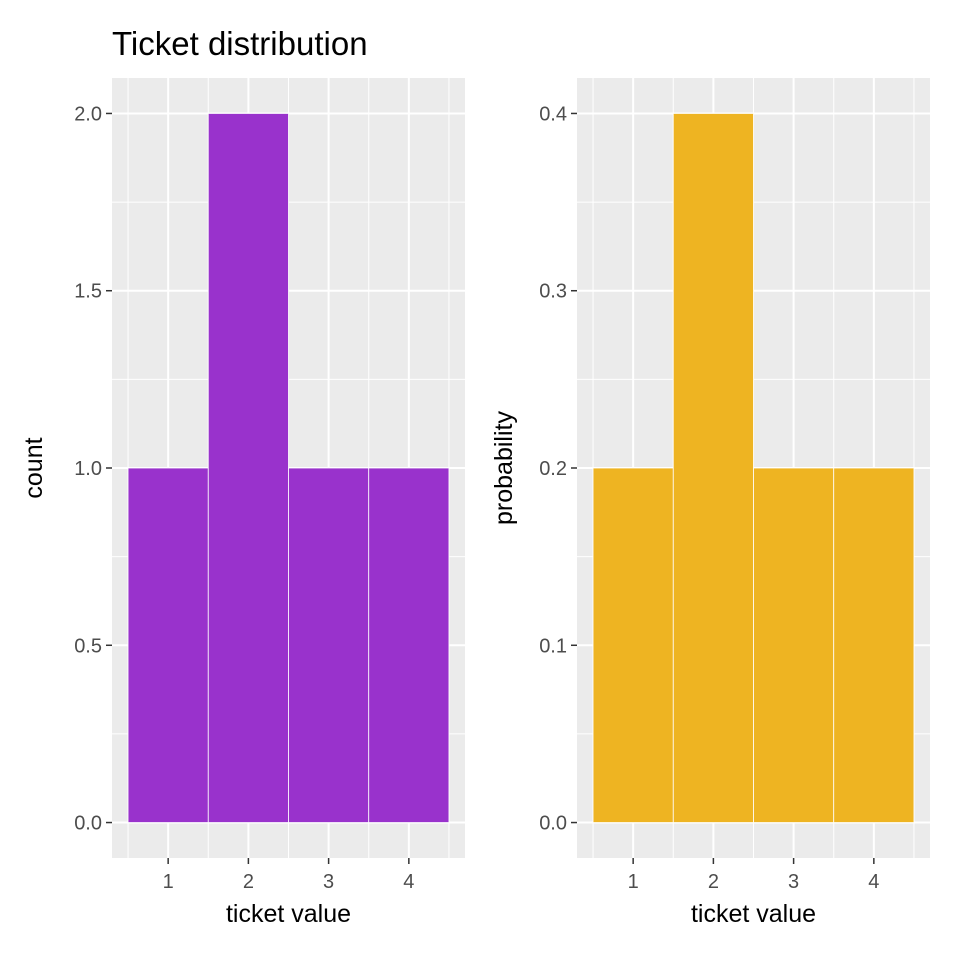 This screenshot has width=960, height=960. I want to click on y-axis-title: probability, so click(504, 468).